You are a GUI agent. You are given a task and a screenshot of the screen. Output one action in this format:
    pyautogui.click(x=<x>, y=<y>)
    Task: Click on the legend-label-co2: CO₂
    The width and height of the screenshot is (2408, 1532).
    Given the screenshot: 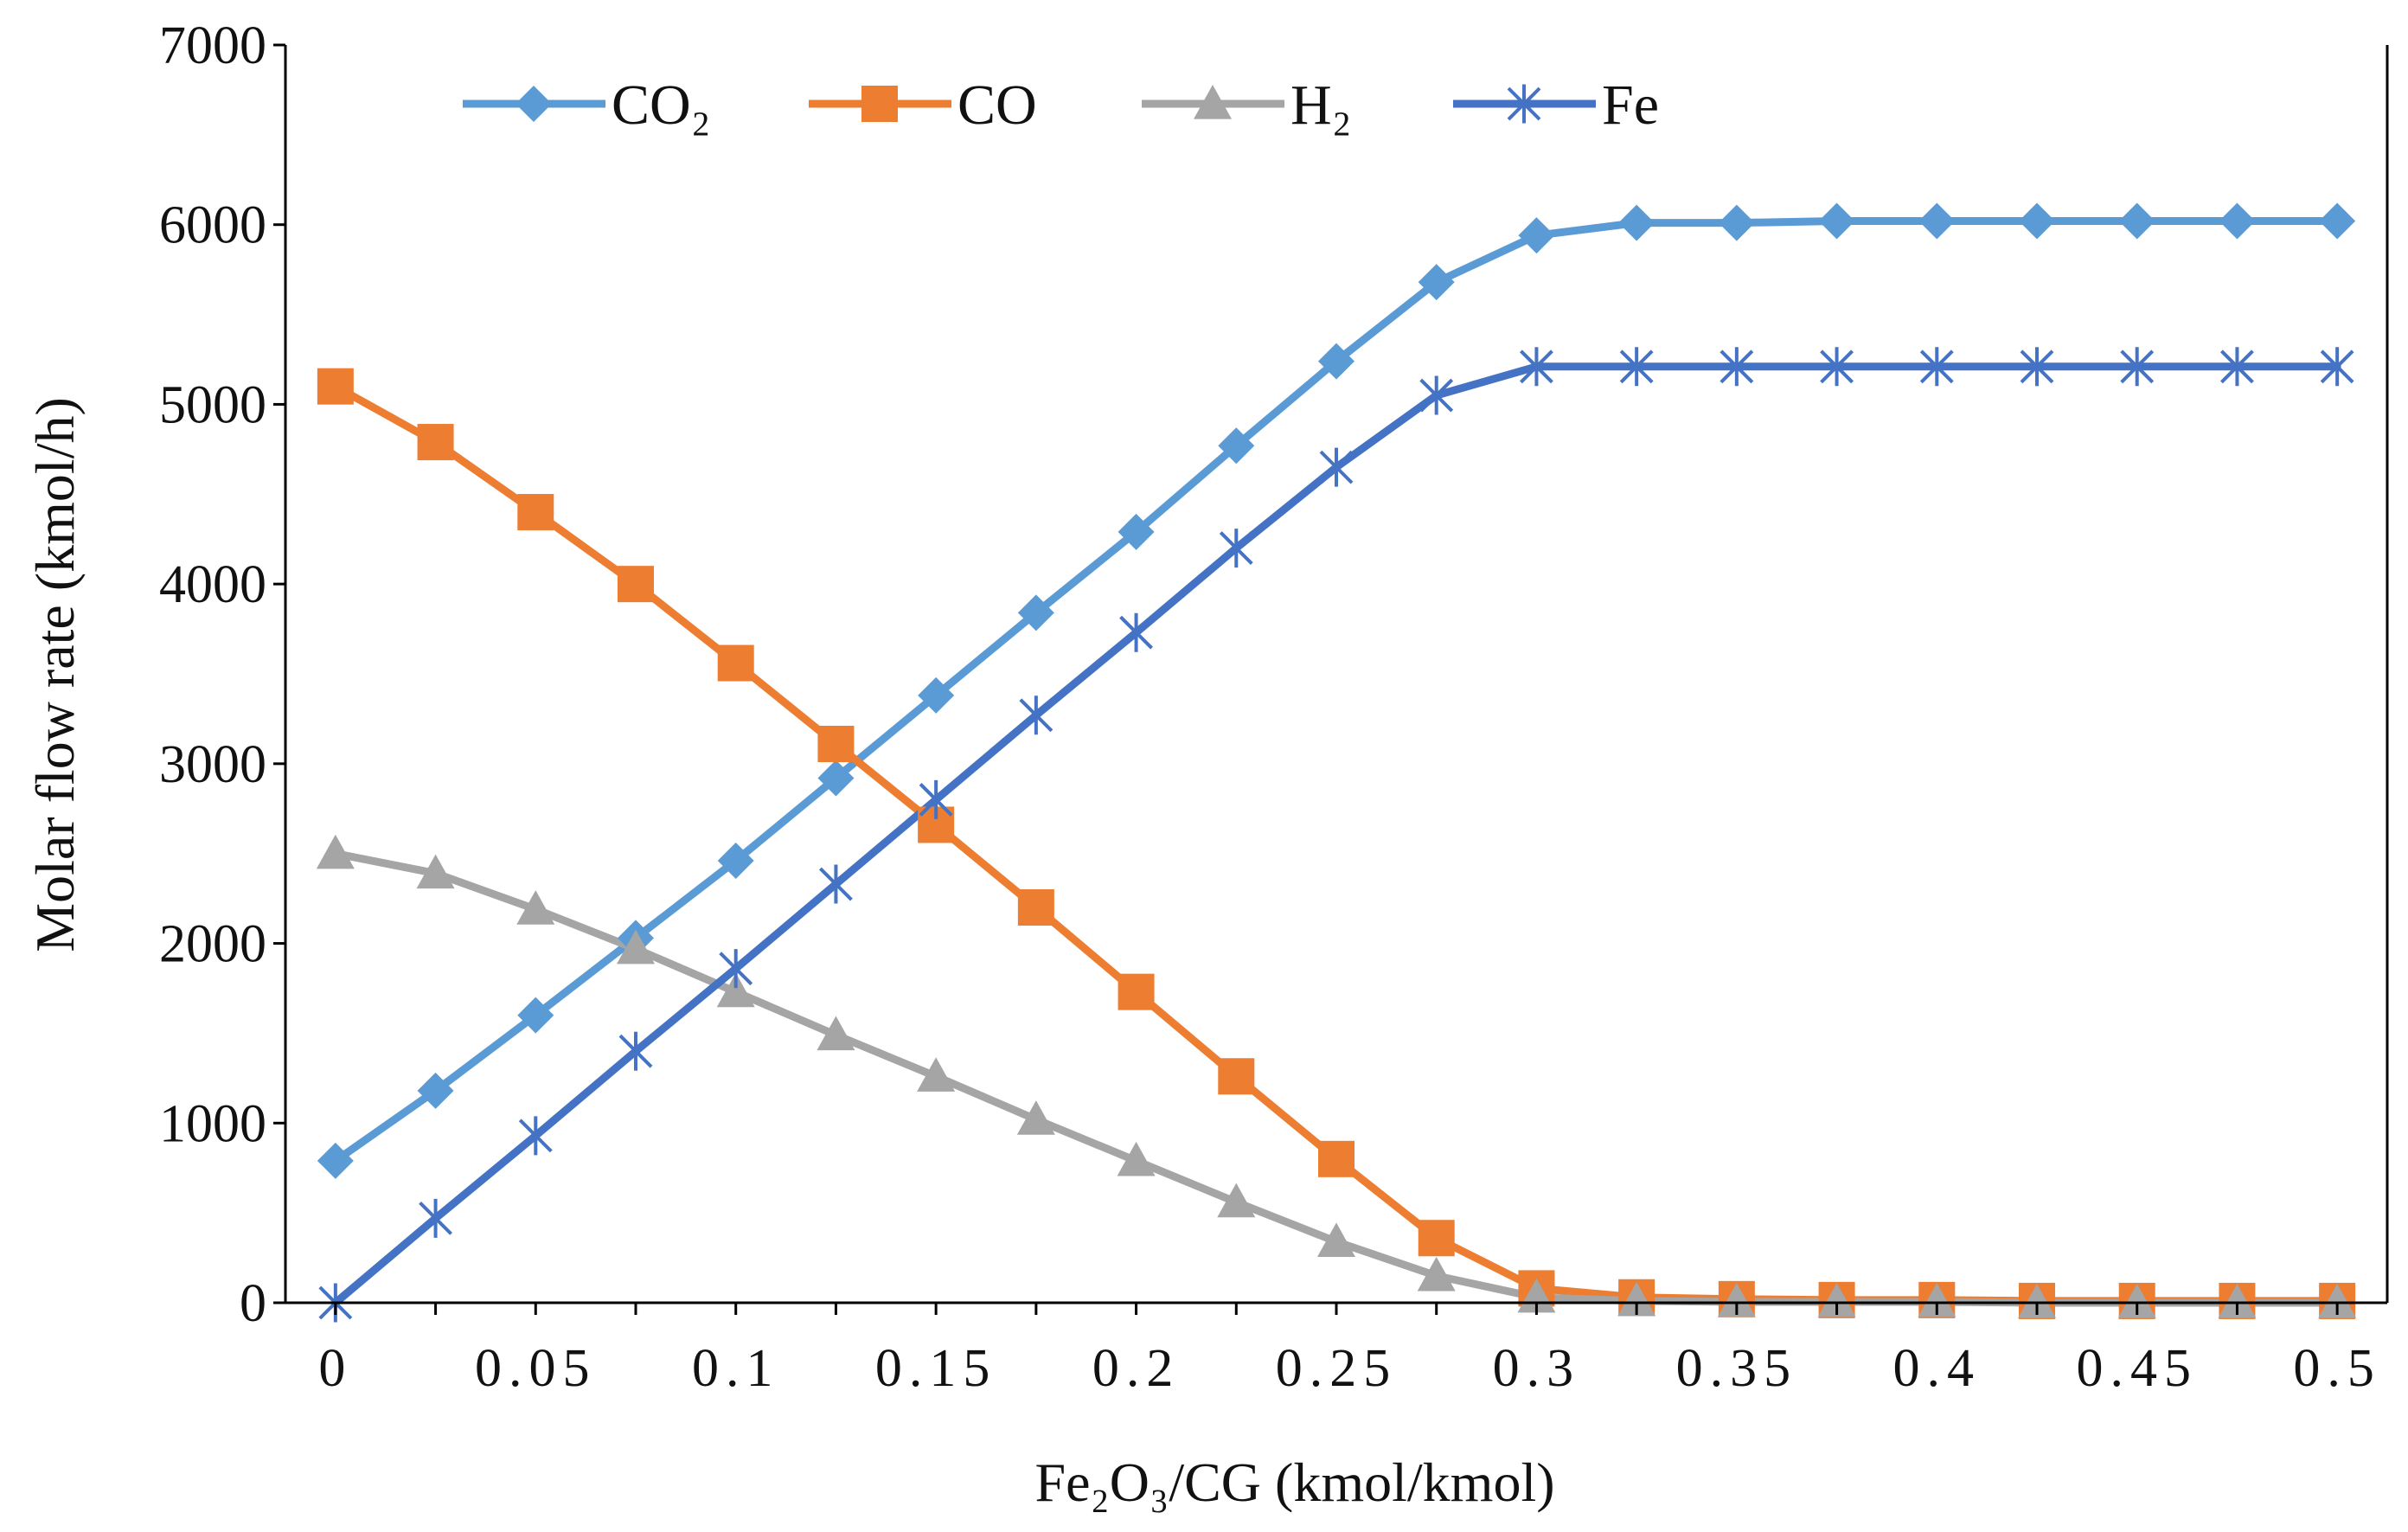 What is the action you would take?
    pyautogui.click(x=661, y=105)
    